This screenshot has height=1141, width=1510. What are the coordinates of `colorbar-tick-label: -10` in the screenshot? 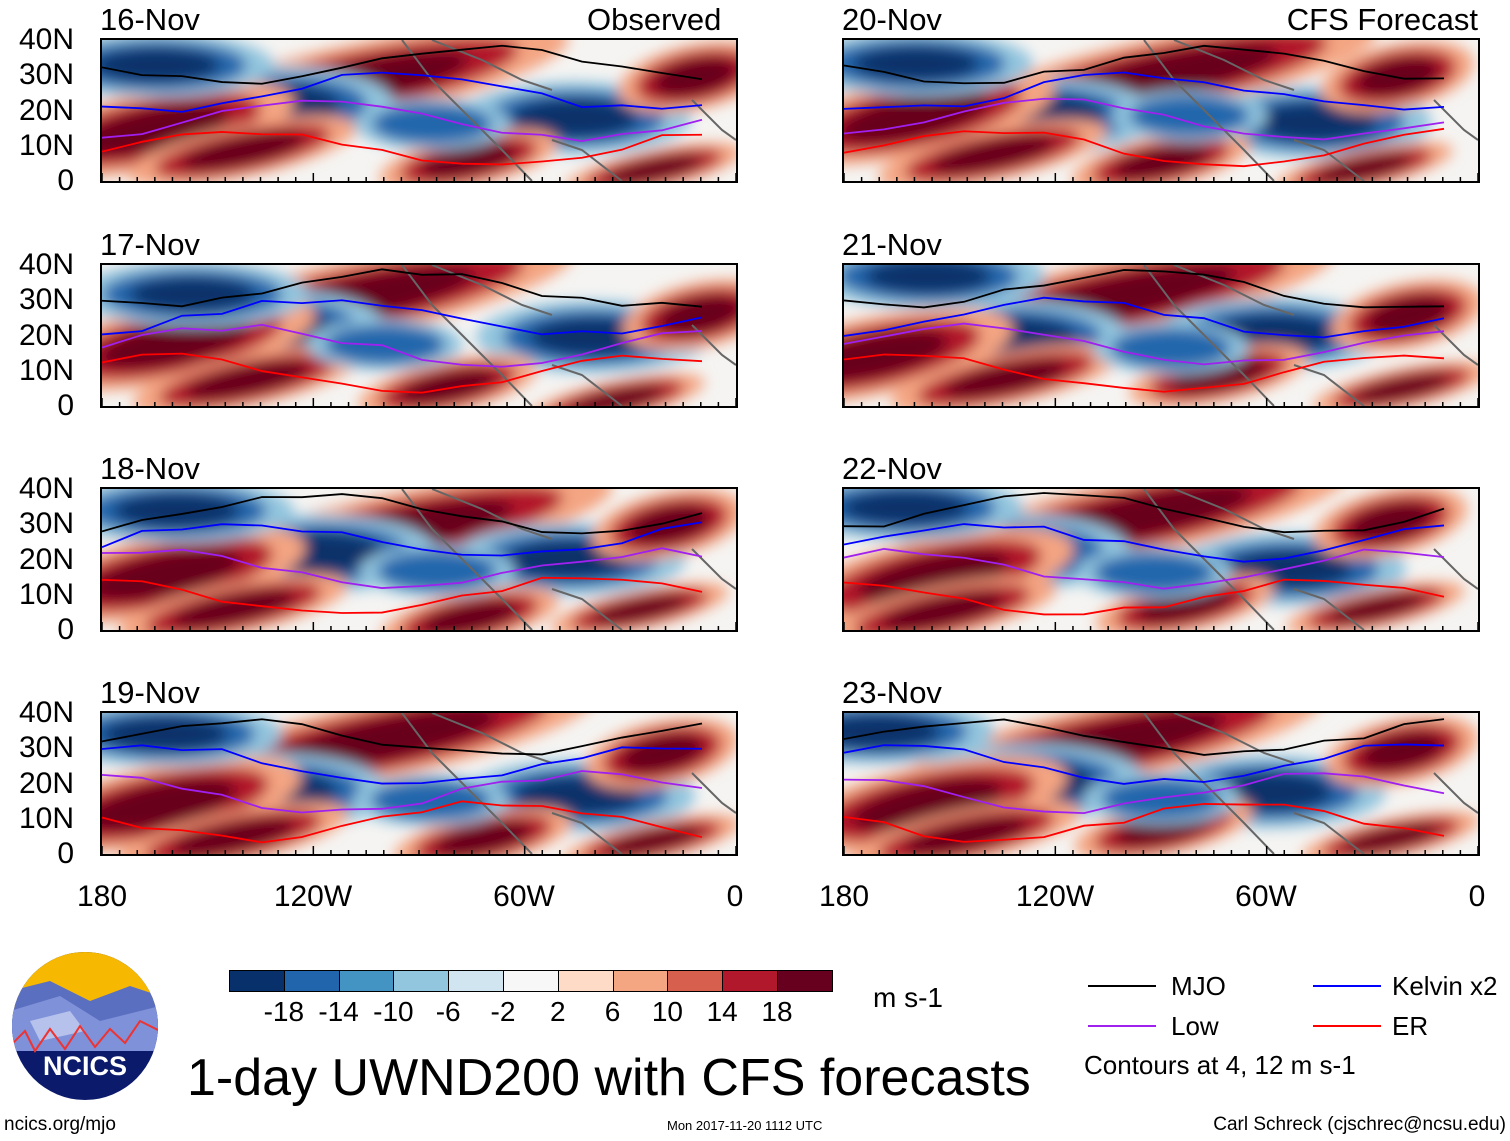 It's located at (393, 1011).